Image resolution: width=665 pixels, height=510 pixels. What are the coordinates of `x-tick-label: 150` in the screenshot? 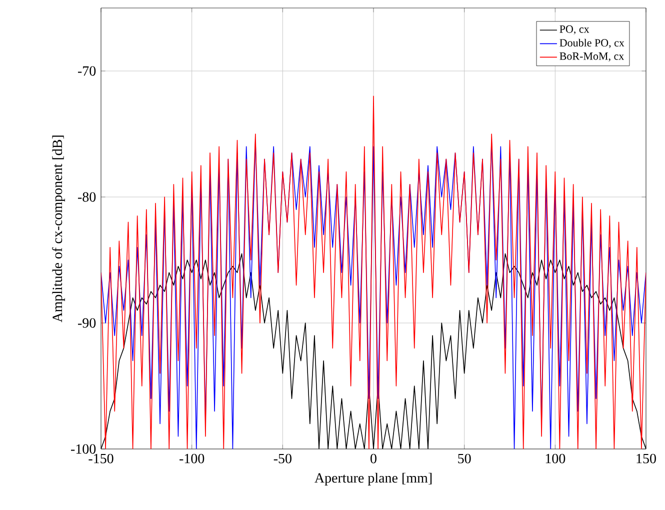 It's located at (646, 459).